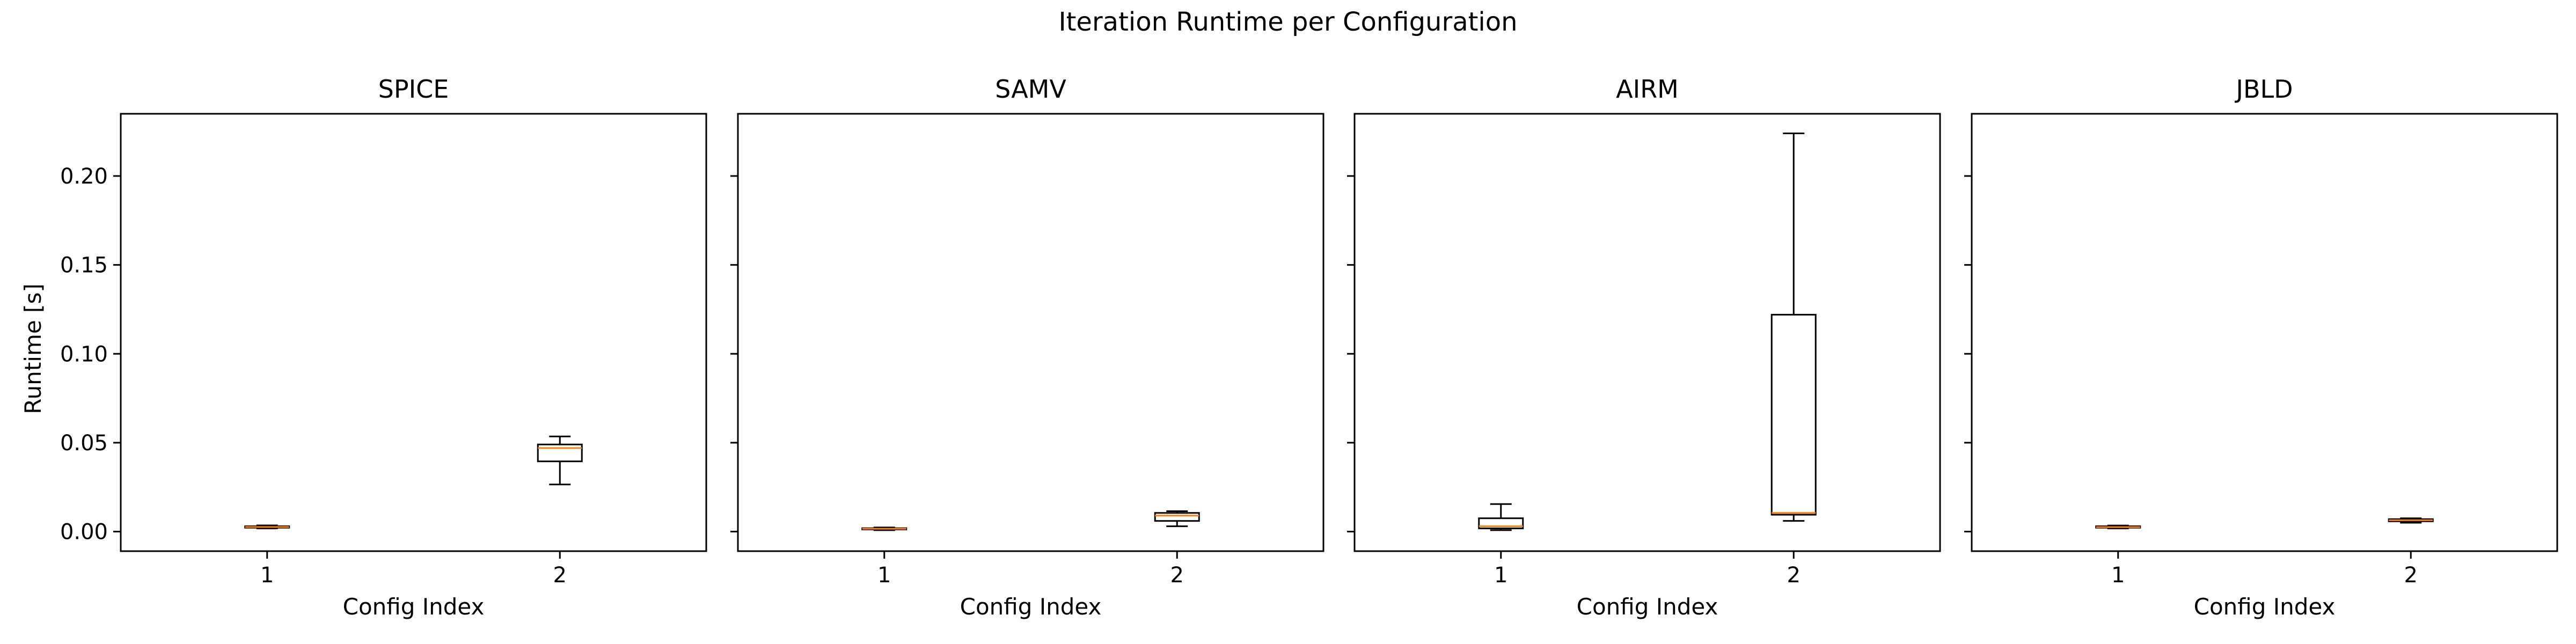 The image size is (2576, 644). Describe the element at coordinates (33, 348) in the screenshot. I see `y-axis-label: Runtime [s]` at that location.